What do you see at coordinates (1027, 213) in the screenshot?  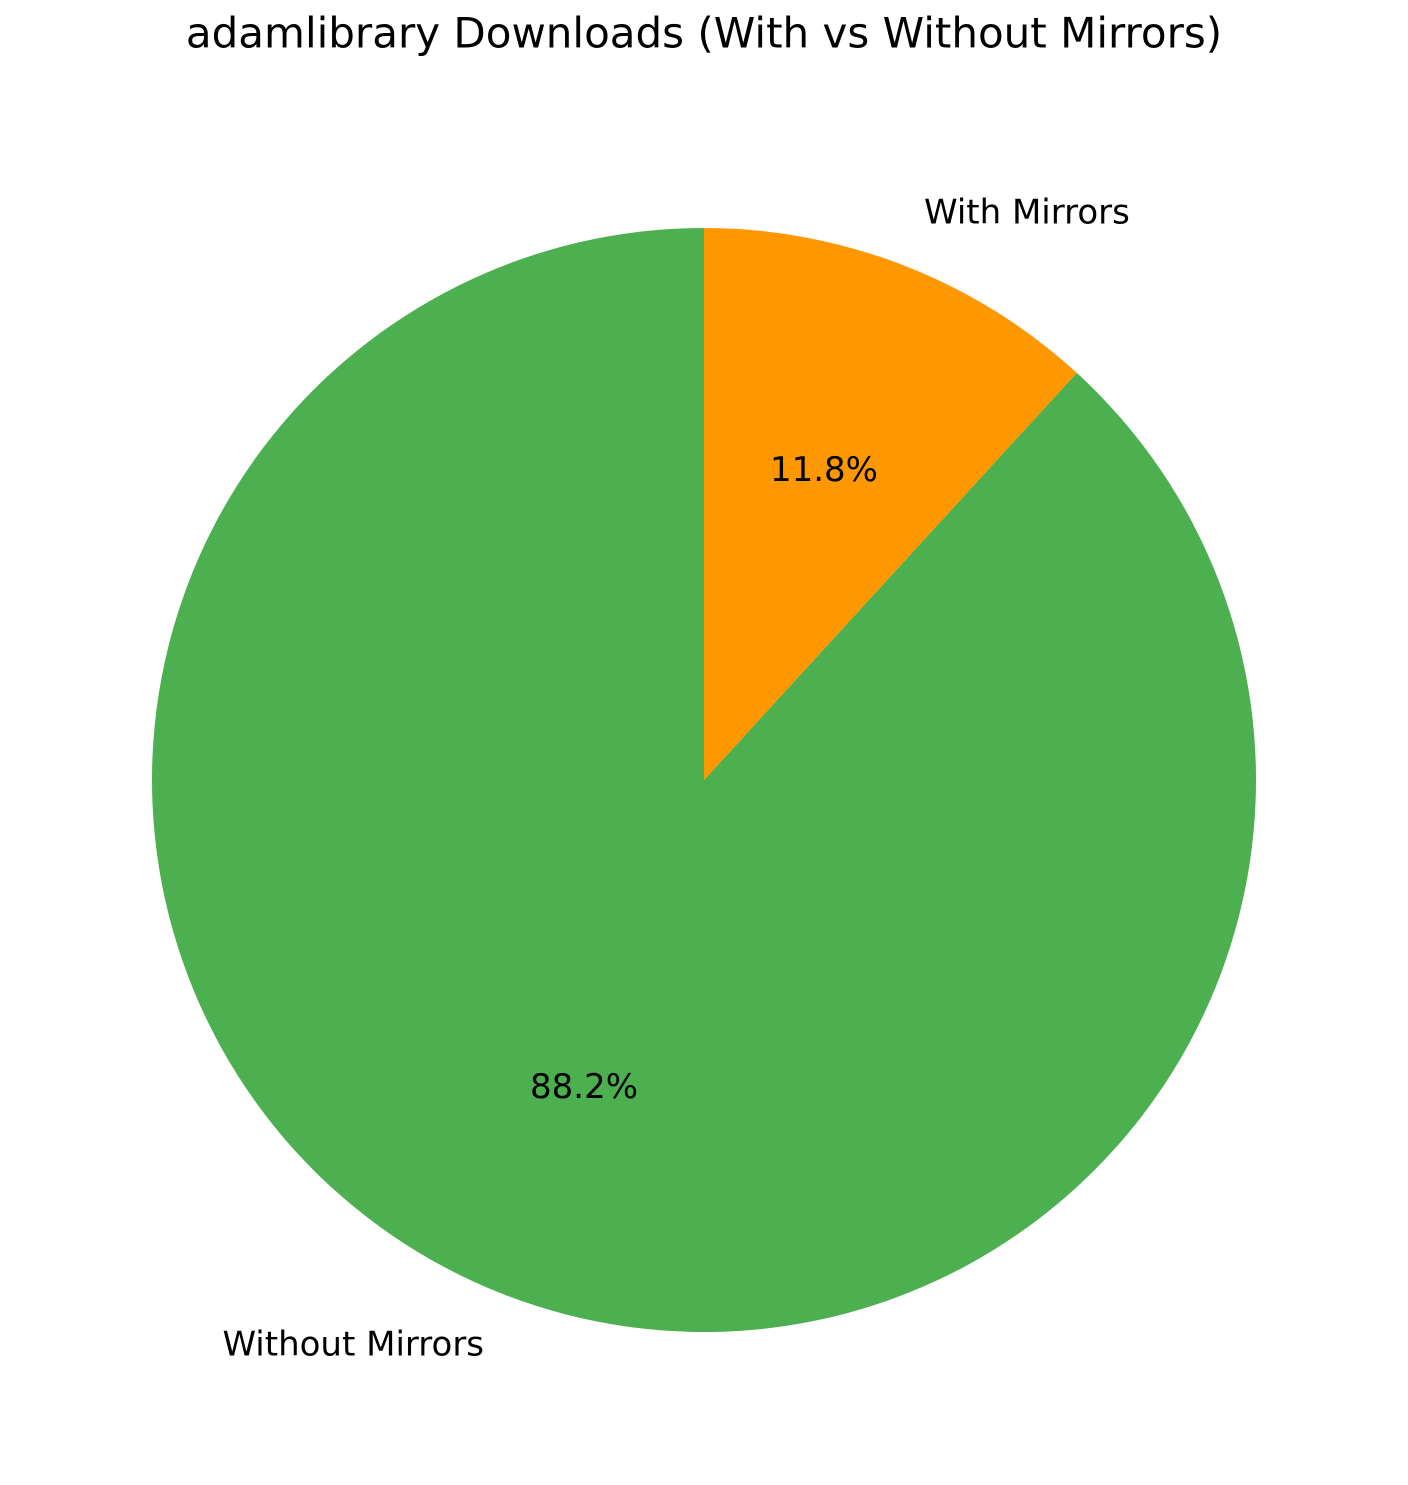 I see `slice-label: With Mirrors` at bounding box center [1027, 213].